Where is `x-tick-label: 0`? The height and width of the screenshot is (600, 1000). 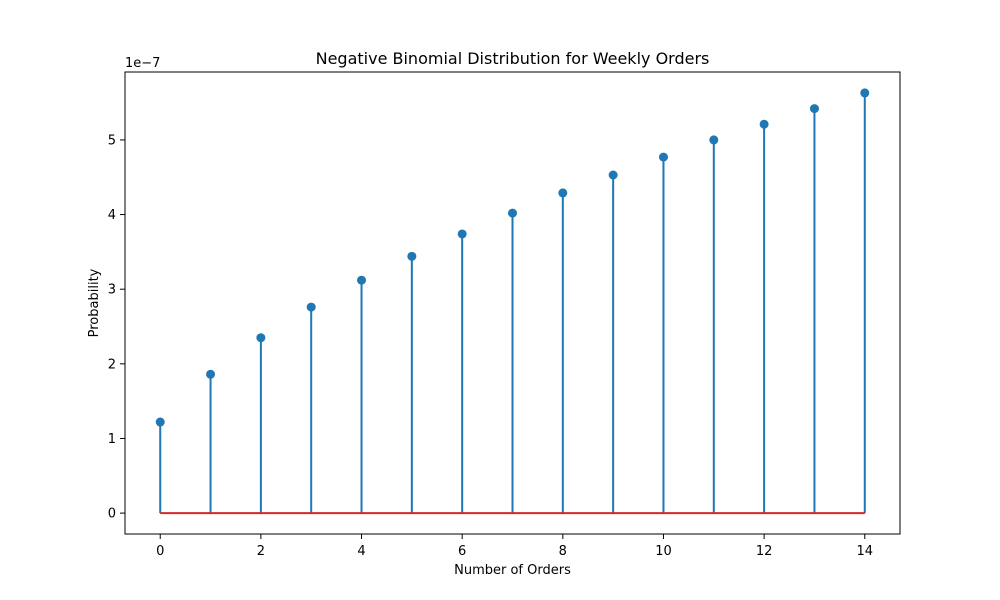
x-tick-label: 0 is located at coordinates (160, 551).